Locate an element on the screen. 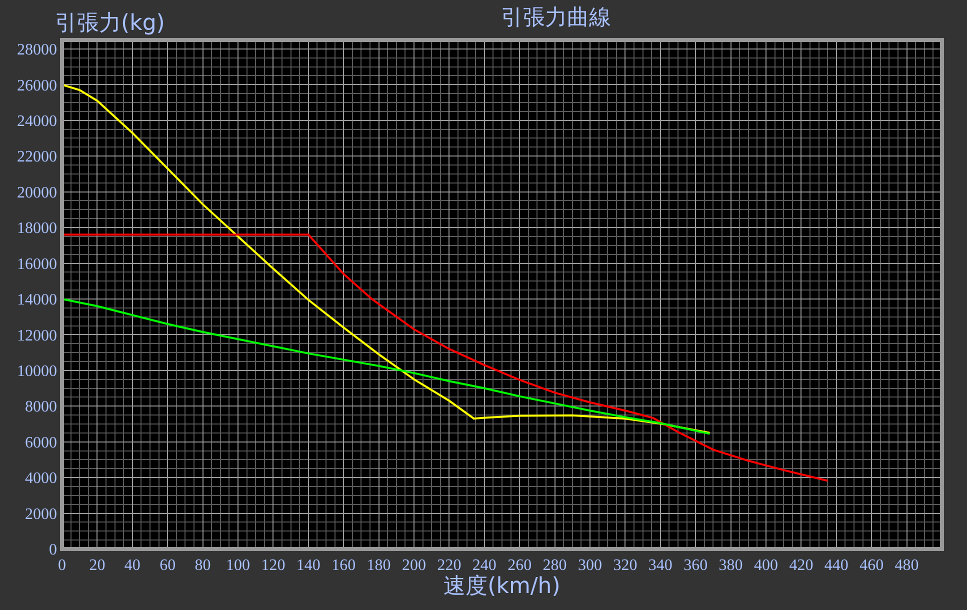 The height and width of the screenshot is (610, 967). x-tick-label: 380 is located at coordinates (730, 565).